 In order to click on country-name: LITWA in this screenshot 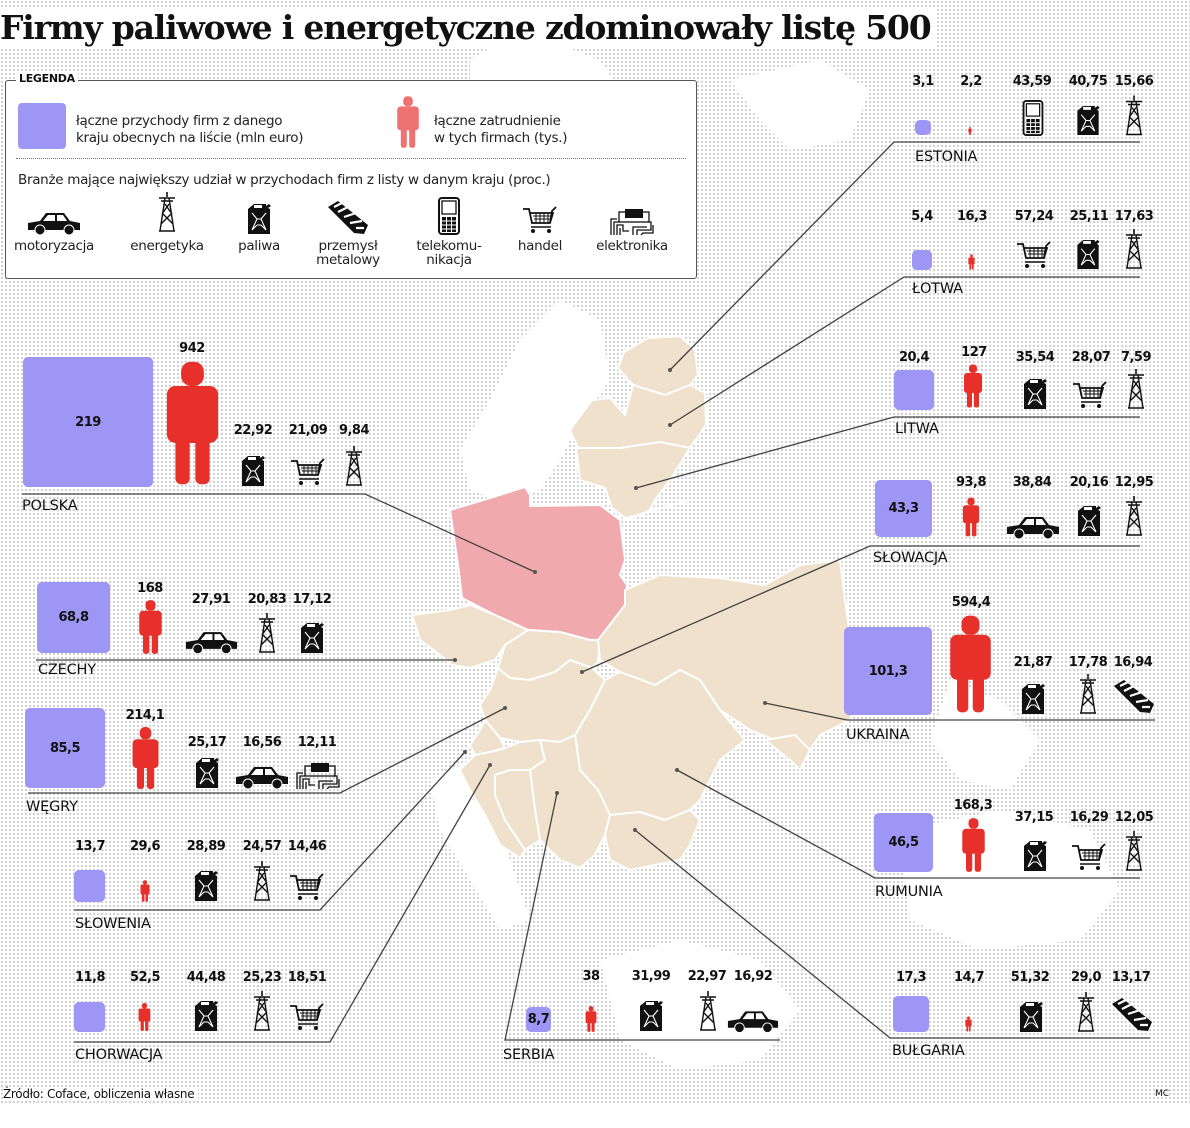, I will do `click(917, 429)`.